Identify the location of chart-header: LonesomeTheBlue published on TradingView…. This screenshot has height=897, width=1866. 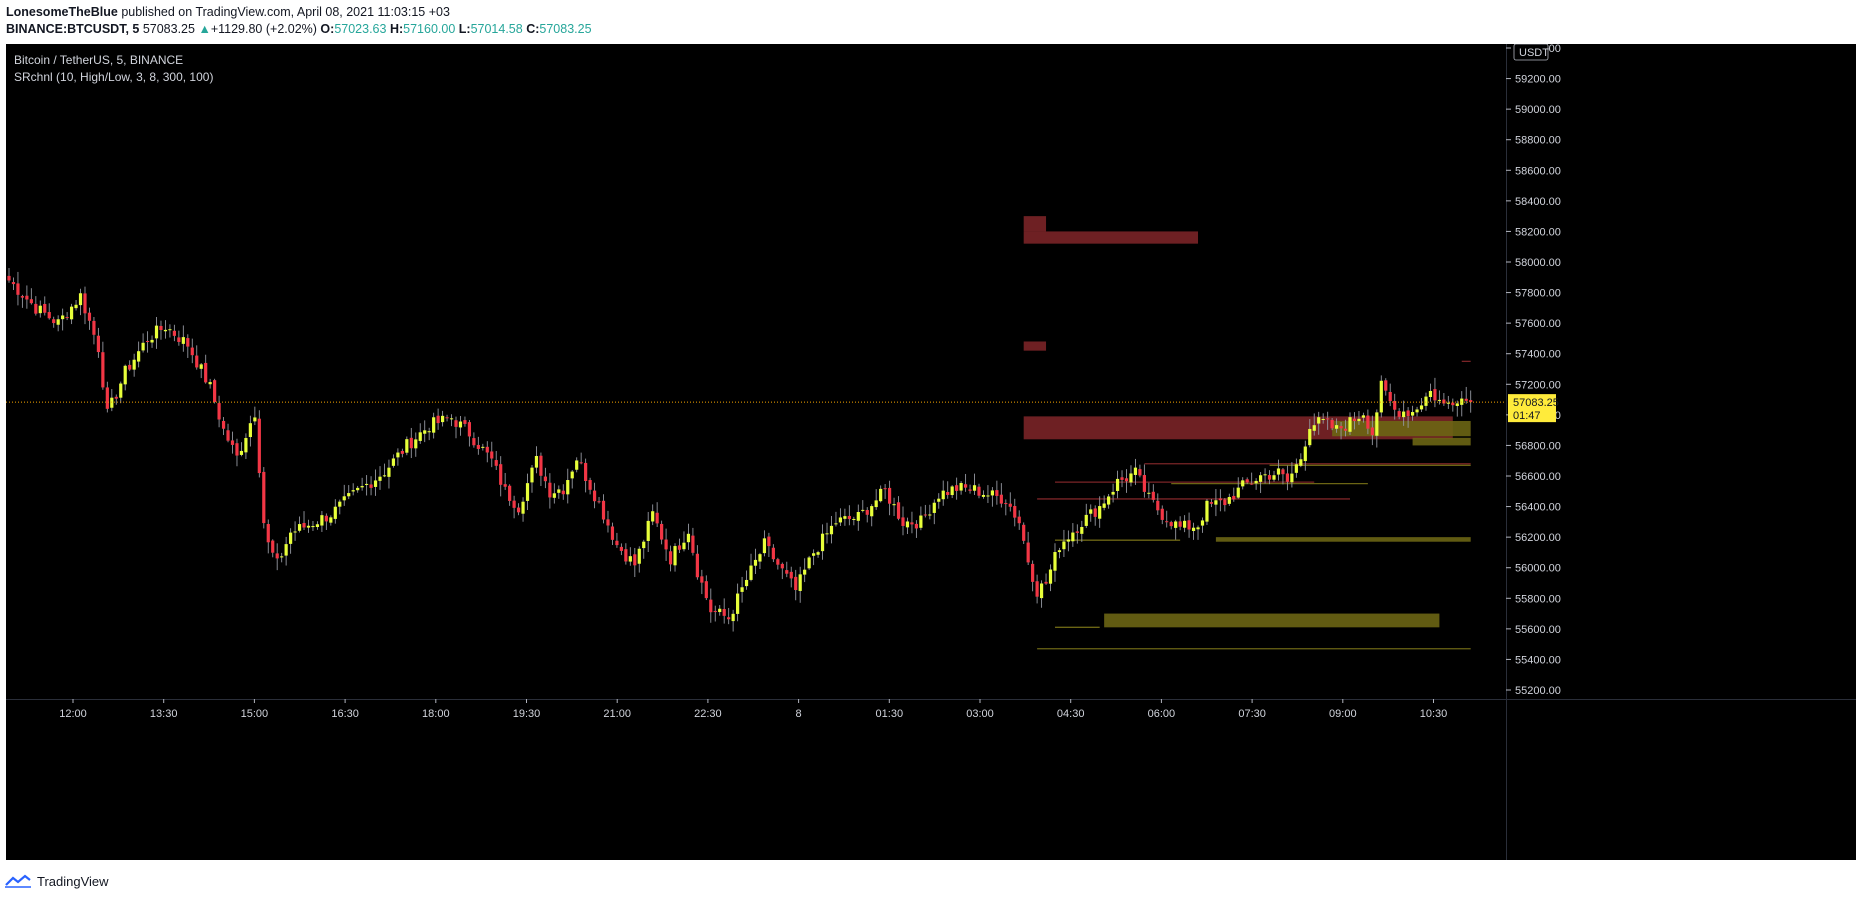
(931, 20).